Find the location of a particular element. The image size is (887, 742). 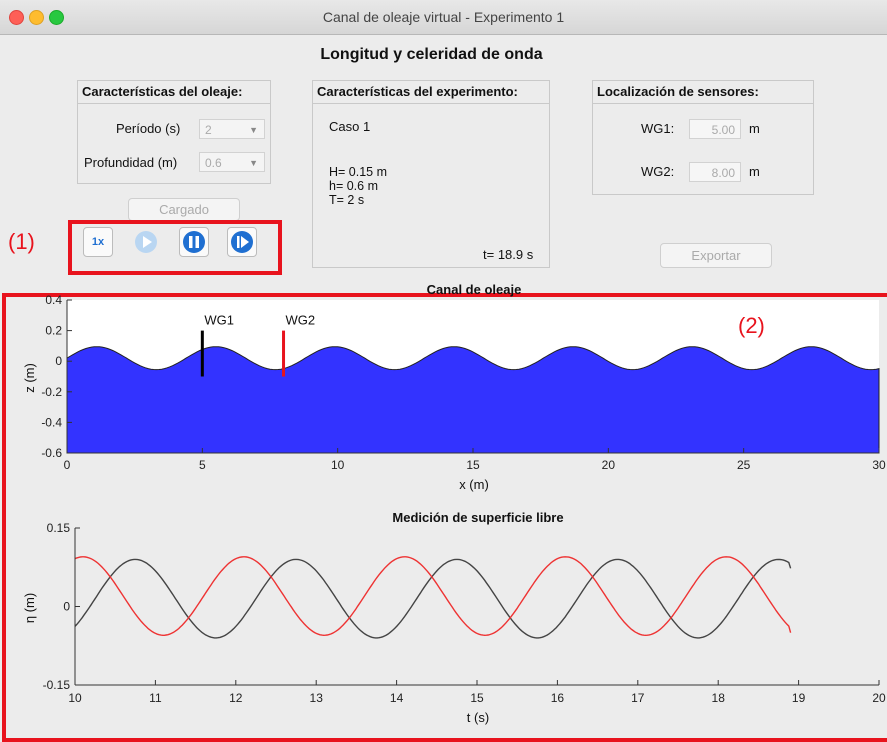

annotation-label-2: (2) is located at coordinates (751, 325).